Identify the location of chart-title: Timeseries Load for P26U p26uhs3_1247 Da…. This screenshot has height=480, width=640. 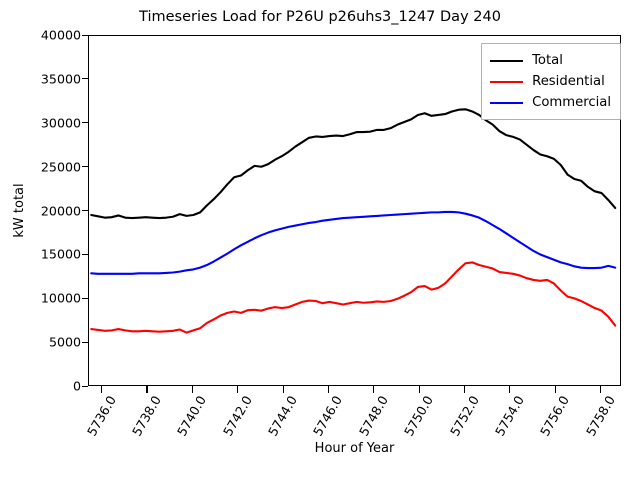
(320, 17).